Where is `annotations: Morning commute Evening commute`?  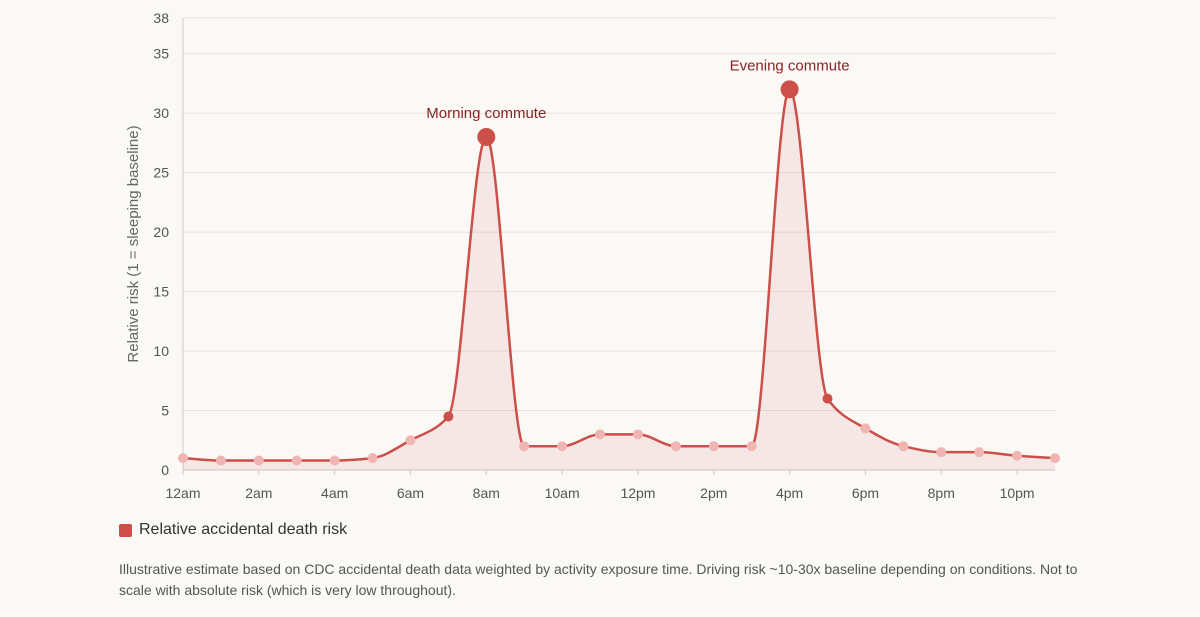
annotations: Morning commute Evening commute is located at coordinates (637, 89).